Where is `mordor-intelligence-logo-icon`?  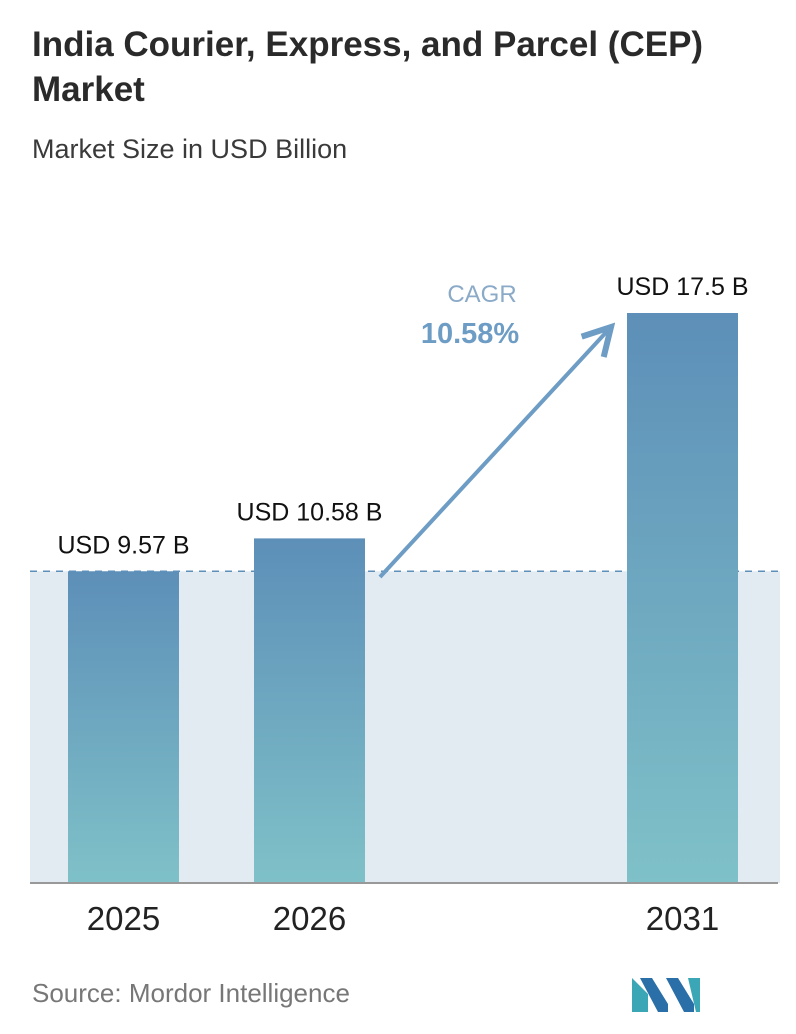 mordor-intelligence-logo-icon is located at coordinates (666, 995).